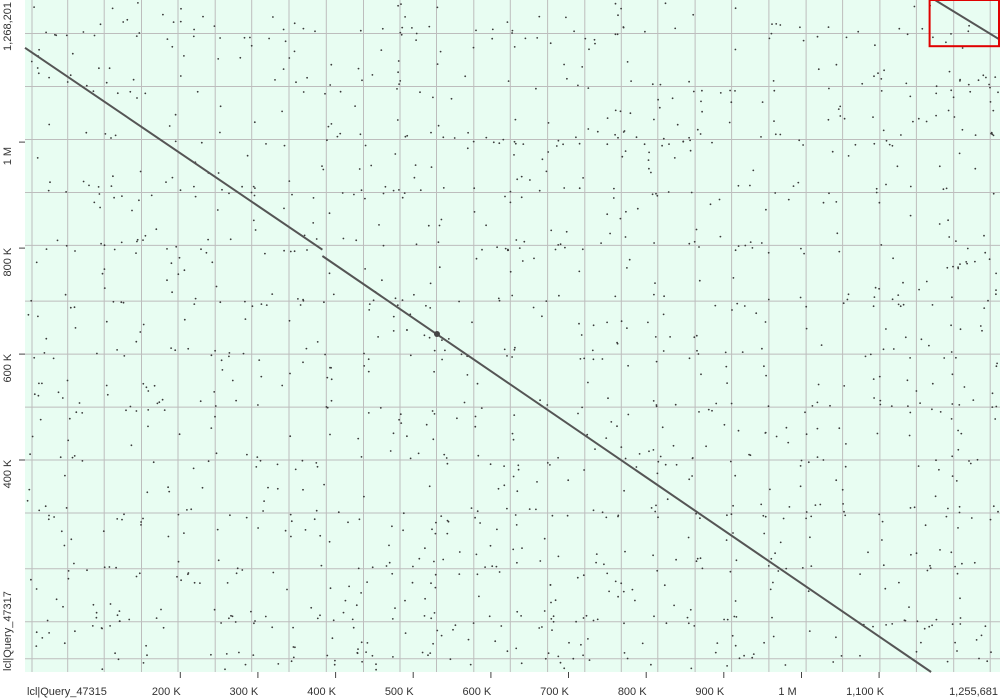 The height and width of the screenshot is (700, 1000). I want to click on highlight-box, so click(964, 24).